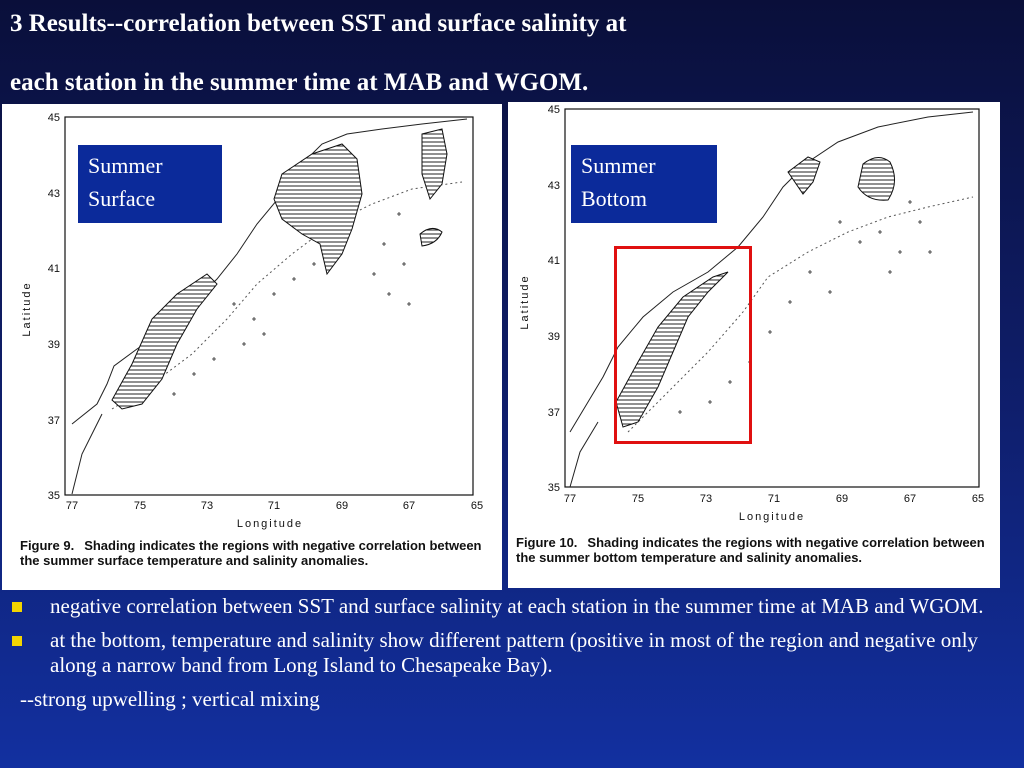  I want to click on shelf-break, so click(287, 295).